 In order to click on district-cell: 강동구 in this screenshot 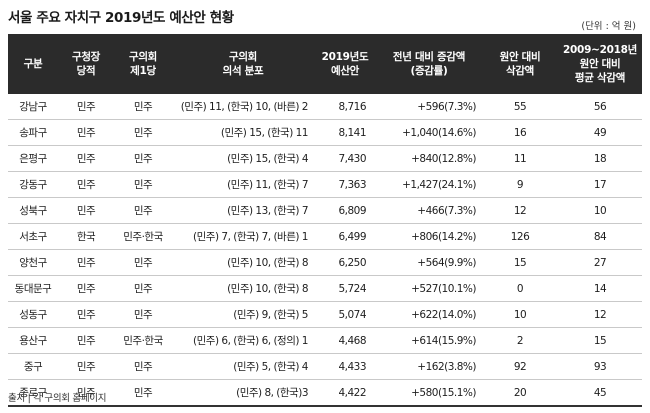, I will do `click(33, 184)`.